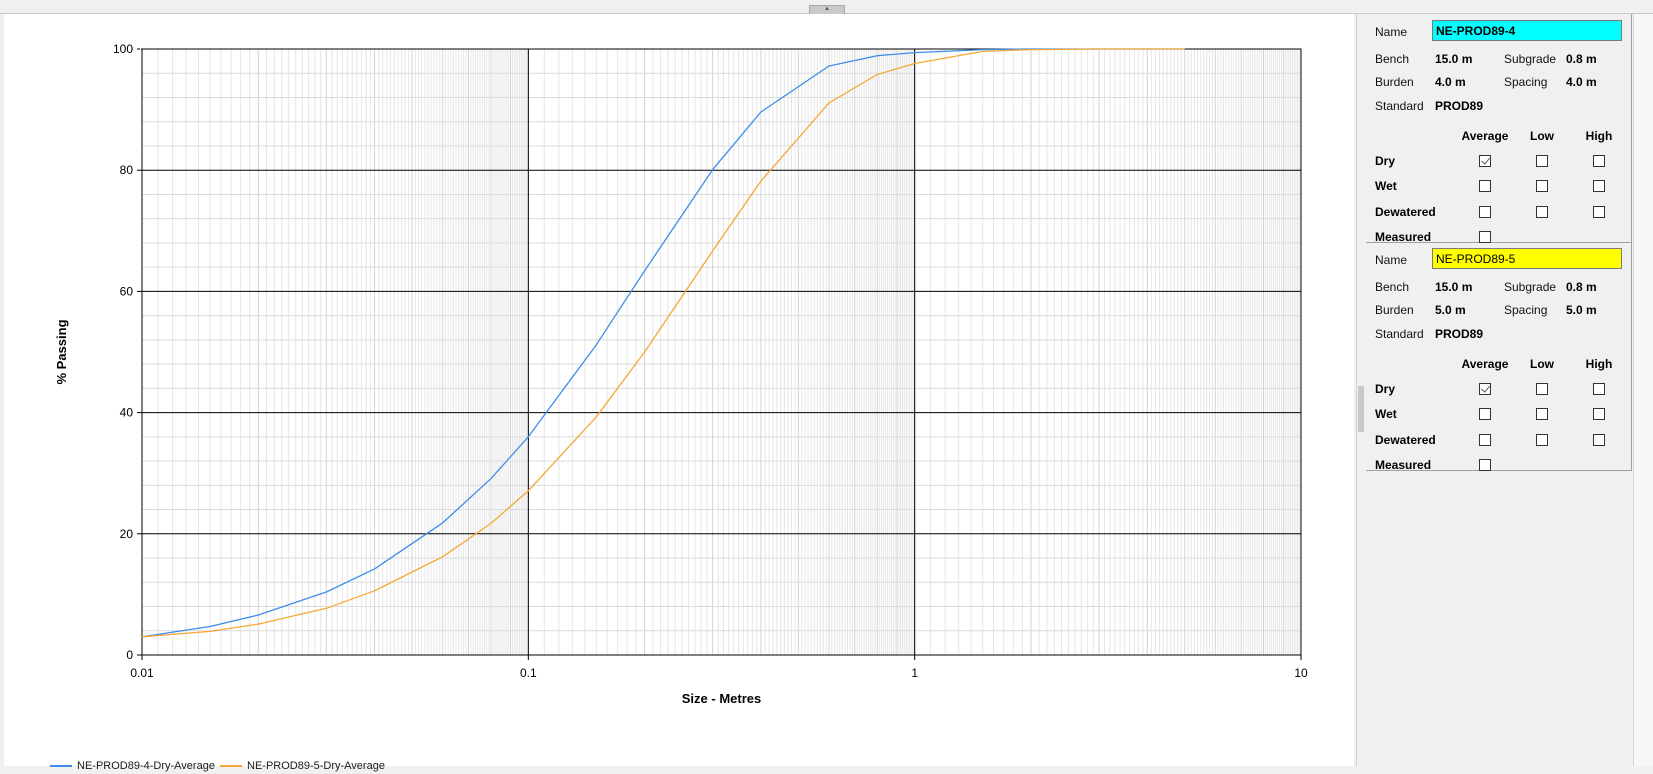 Image resolution: width=1653 pixels, height=774 pixels. I want to click on x-tick-label: 0.1, so click(528, 673).